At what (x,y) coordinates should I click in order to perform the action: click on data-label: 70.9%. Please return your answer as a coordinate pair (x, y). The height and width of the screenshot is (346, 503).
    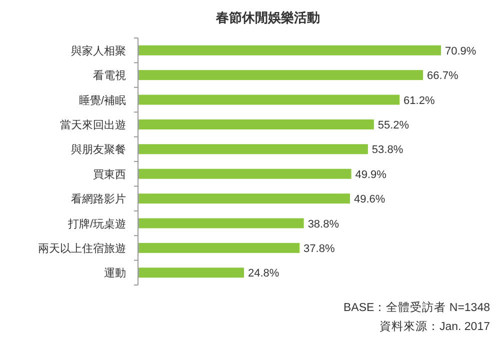
    Looking at the image, I should click on (460, 51).